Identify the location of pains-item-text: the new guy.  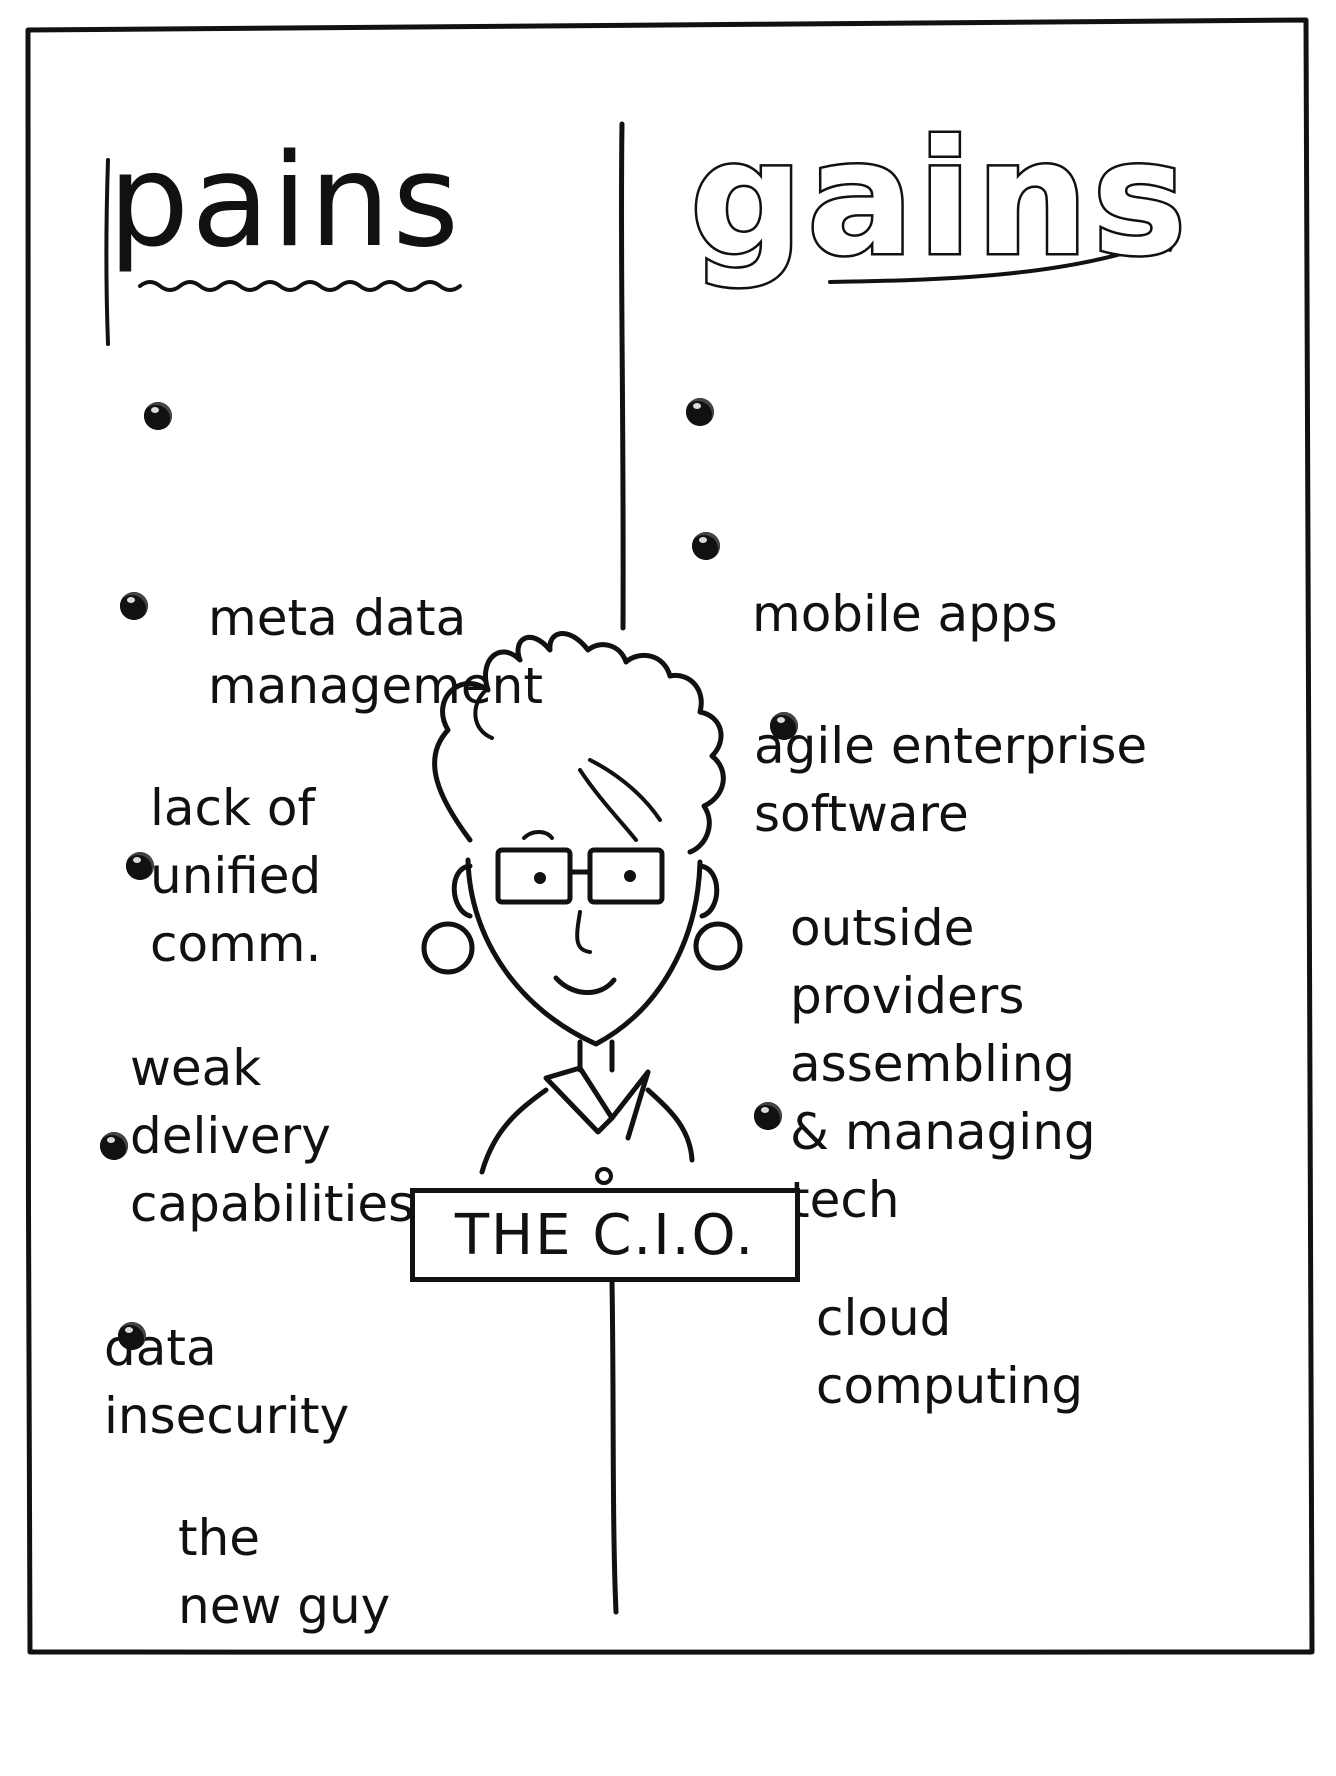
(284, 1572).